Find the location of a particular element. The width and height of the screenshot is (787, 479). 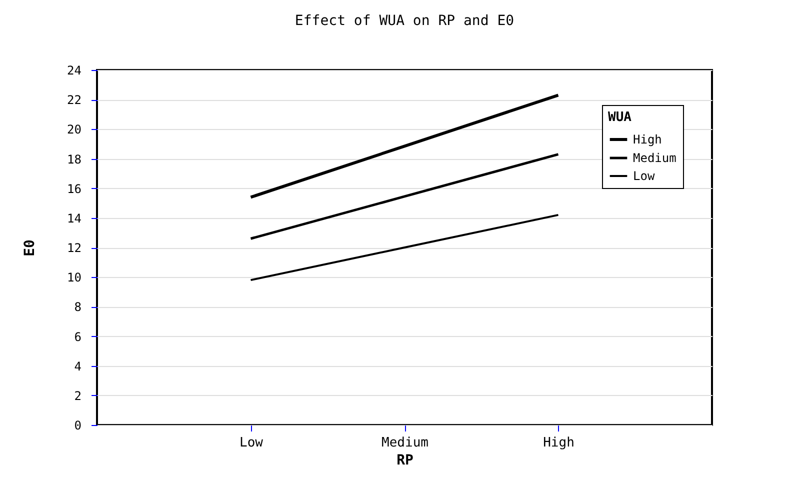

y-tick-label: 10 is located at coordinates (74, 277).